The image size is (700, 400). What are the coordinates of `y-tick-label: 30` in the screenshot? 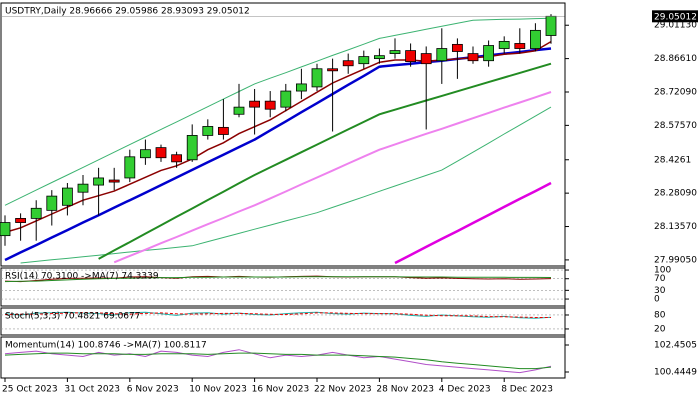 It's located at (660, 291).